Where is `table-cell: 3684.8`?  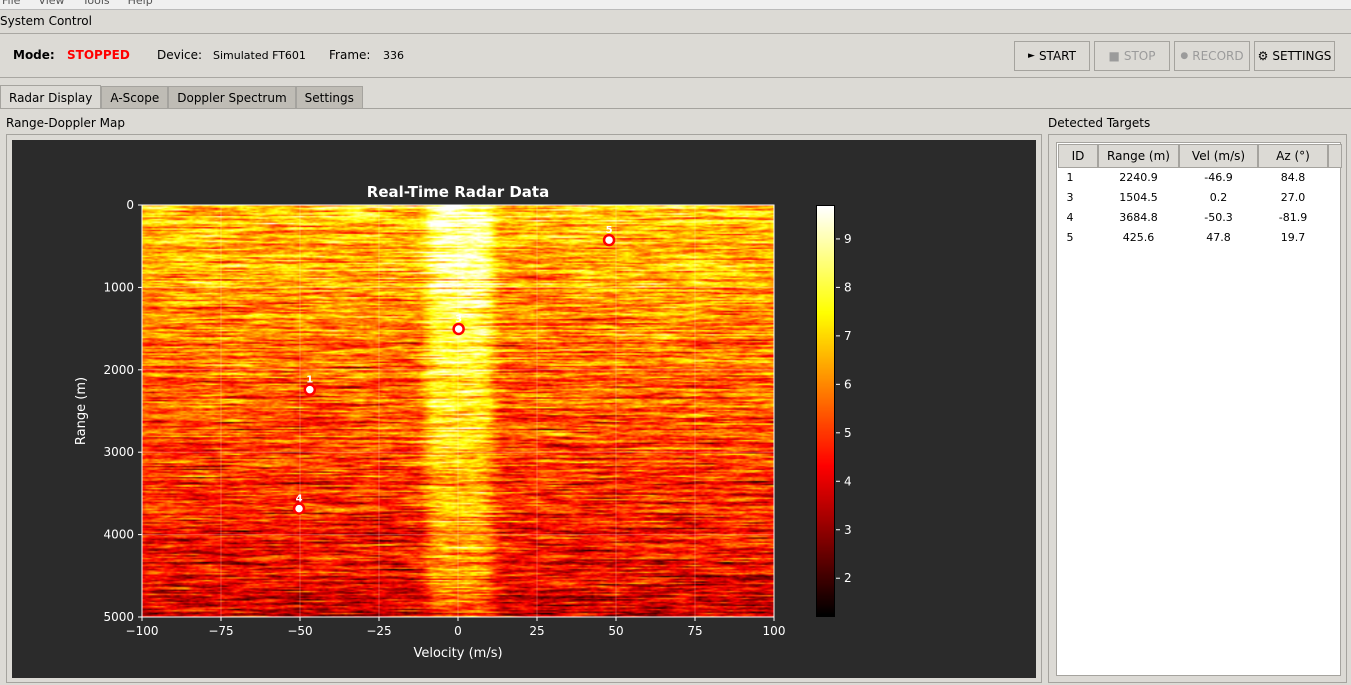
table-cell: 3684.8 is located at coordinates (1138, 217).